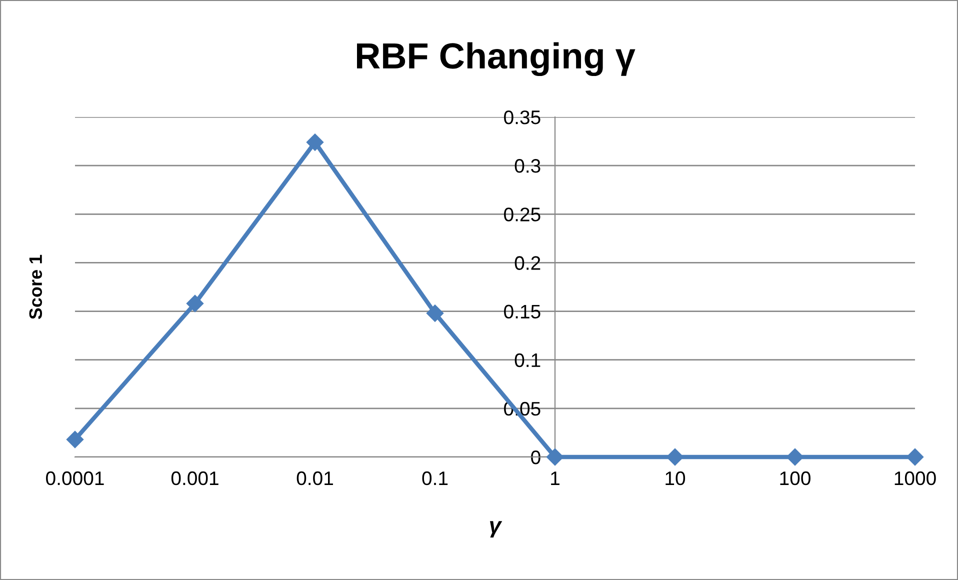 Image resolution: width=958 pixels, height=580 pixels. I want to click on y-tick-label: 0.1, so click(527, 360).